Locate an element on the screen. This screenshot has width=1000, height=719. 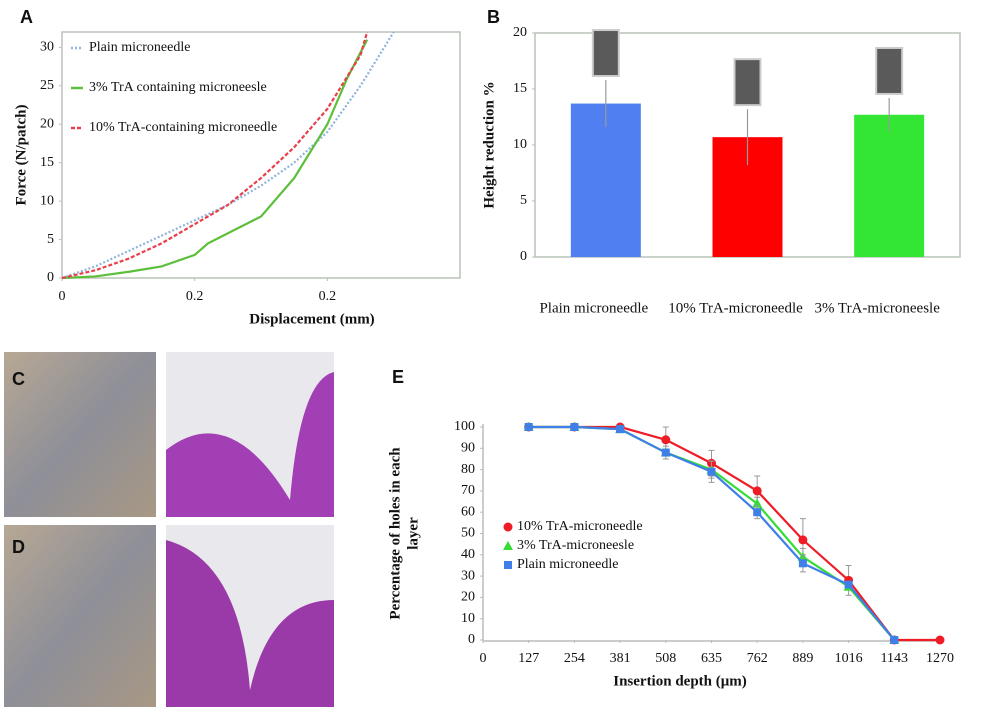
x-tick-label: 762 is located at coordinates (757, 658).